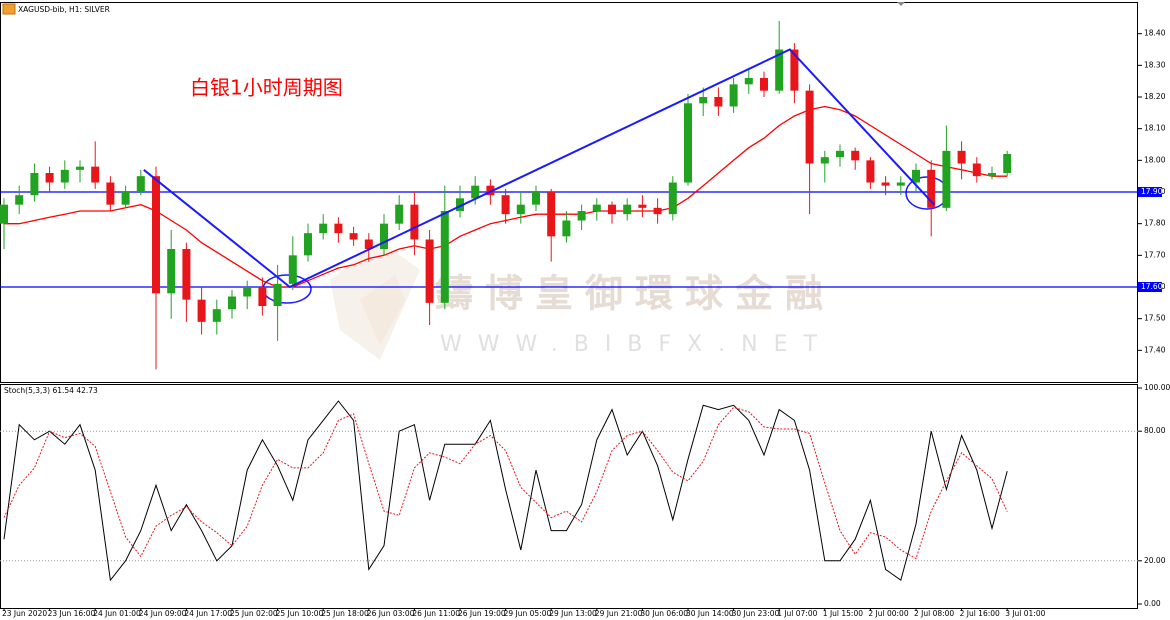 The width and height of the screenshot is (1170, 620). I want to click on x-tick-label: 23 Jun 16:00, so click(72, 613).